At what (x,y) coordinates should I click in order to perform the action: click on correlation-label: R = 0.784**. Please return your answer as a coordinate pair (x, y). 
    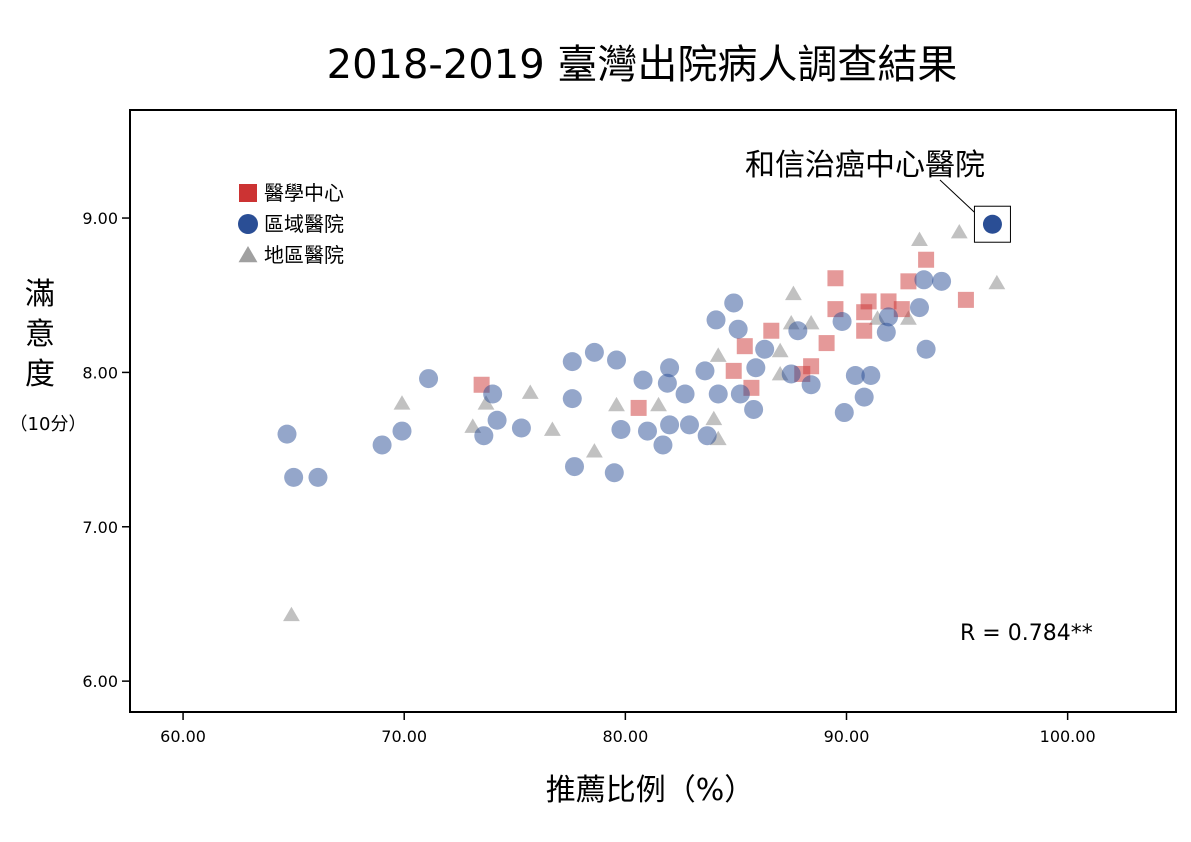
    Looking at the image, I should click on (1026, 633).